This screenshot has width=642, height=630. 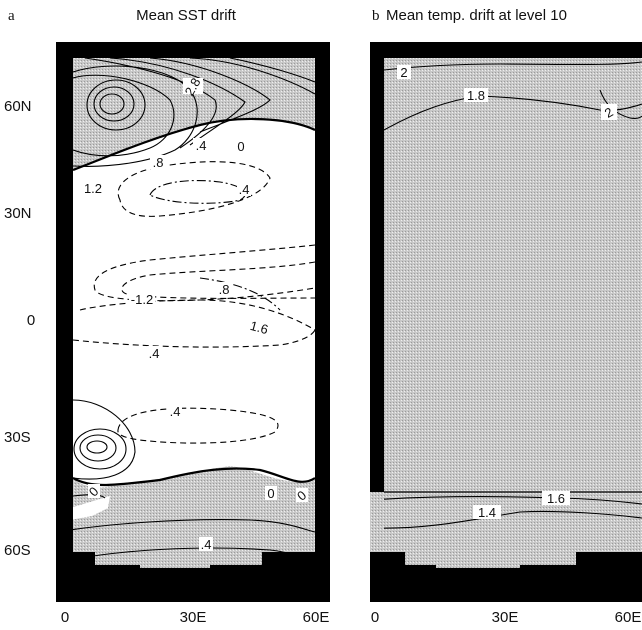 What do you see at coordinates (19, 328) in the screenshot?
I see `panel-a-y-ticks: 60N 30N 0 30S 60S` at bounding box center [19, 328].